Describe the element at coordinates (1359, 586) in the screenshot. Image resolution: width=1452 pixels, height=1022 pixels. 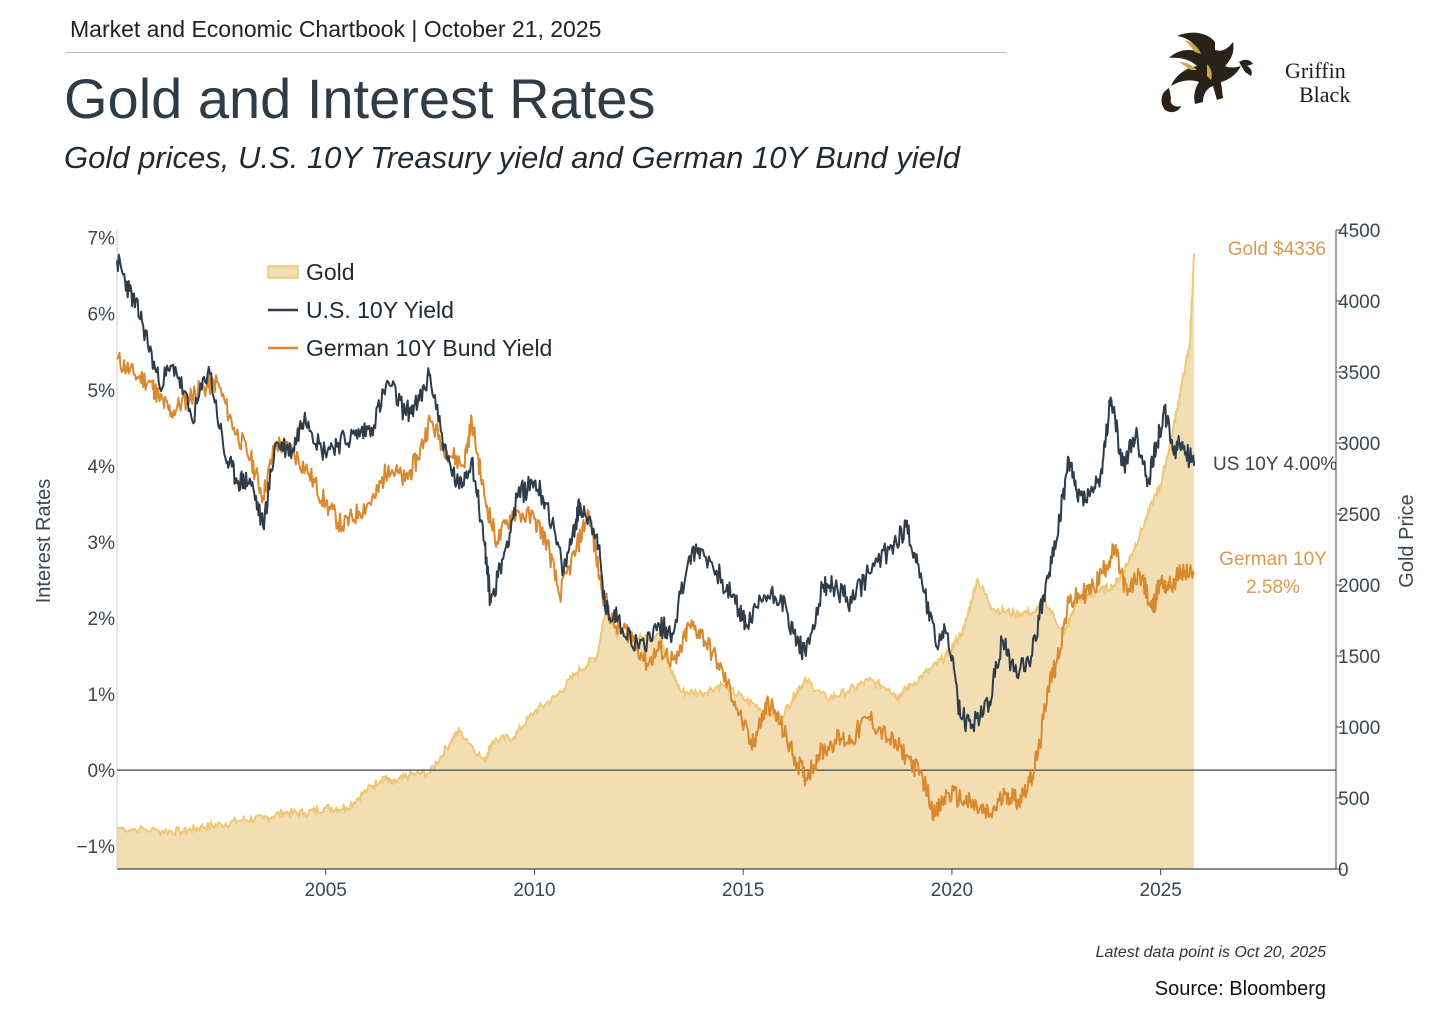
I see `y-right-tick-label: 2000` at that location.